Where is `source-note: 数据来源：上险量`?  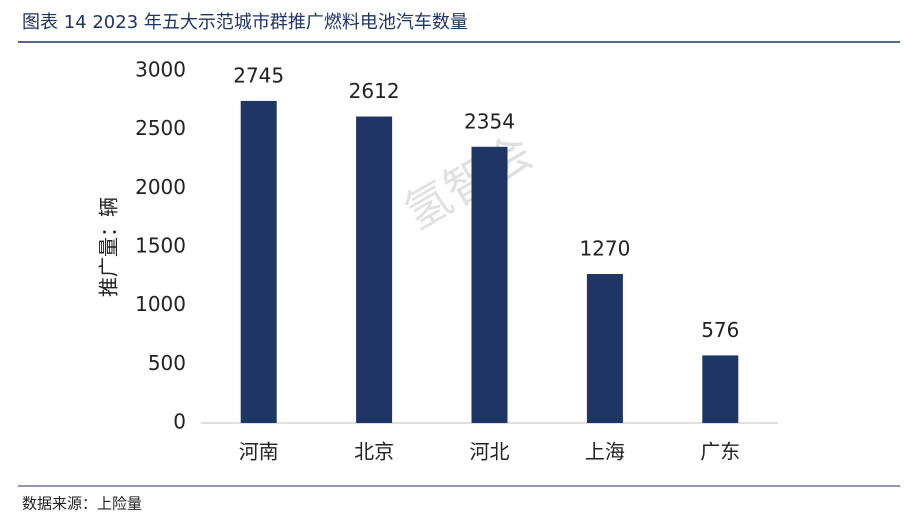 source-note: 数据来源：上险量 is located at coordinates (82, 504).